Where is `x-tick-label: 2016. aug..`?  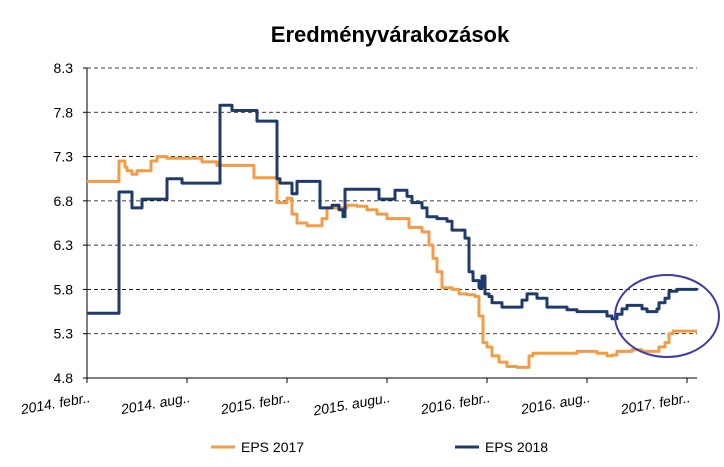 x-tick-label: 2016. aug.. is located at coordinates (555, 403).